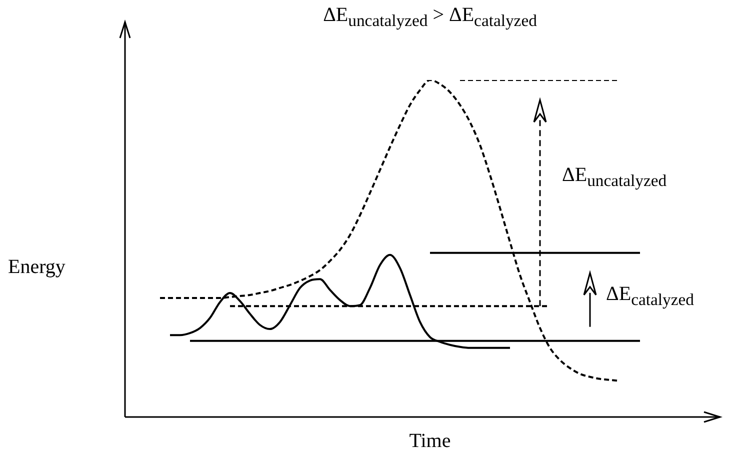 The image size is (733, 463). What do you see at coordinates (430, 441) in the screenshot?
I see `x-axis-title: Time` at bounding box center [430, 441].